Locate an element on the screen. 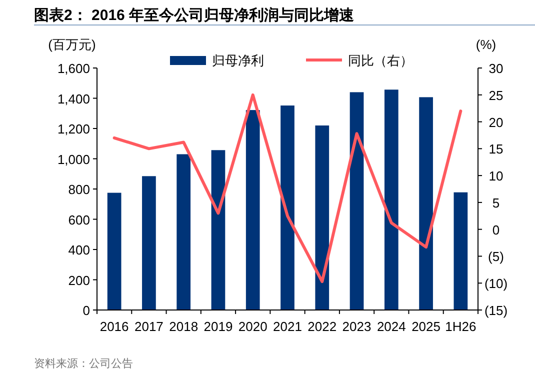  y2-tick-label: 30 is located at coordinates (496, 68).